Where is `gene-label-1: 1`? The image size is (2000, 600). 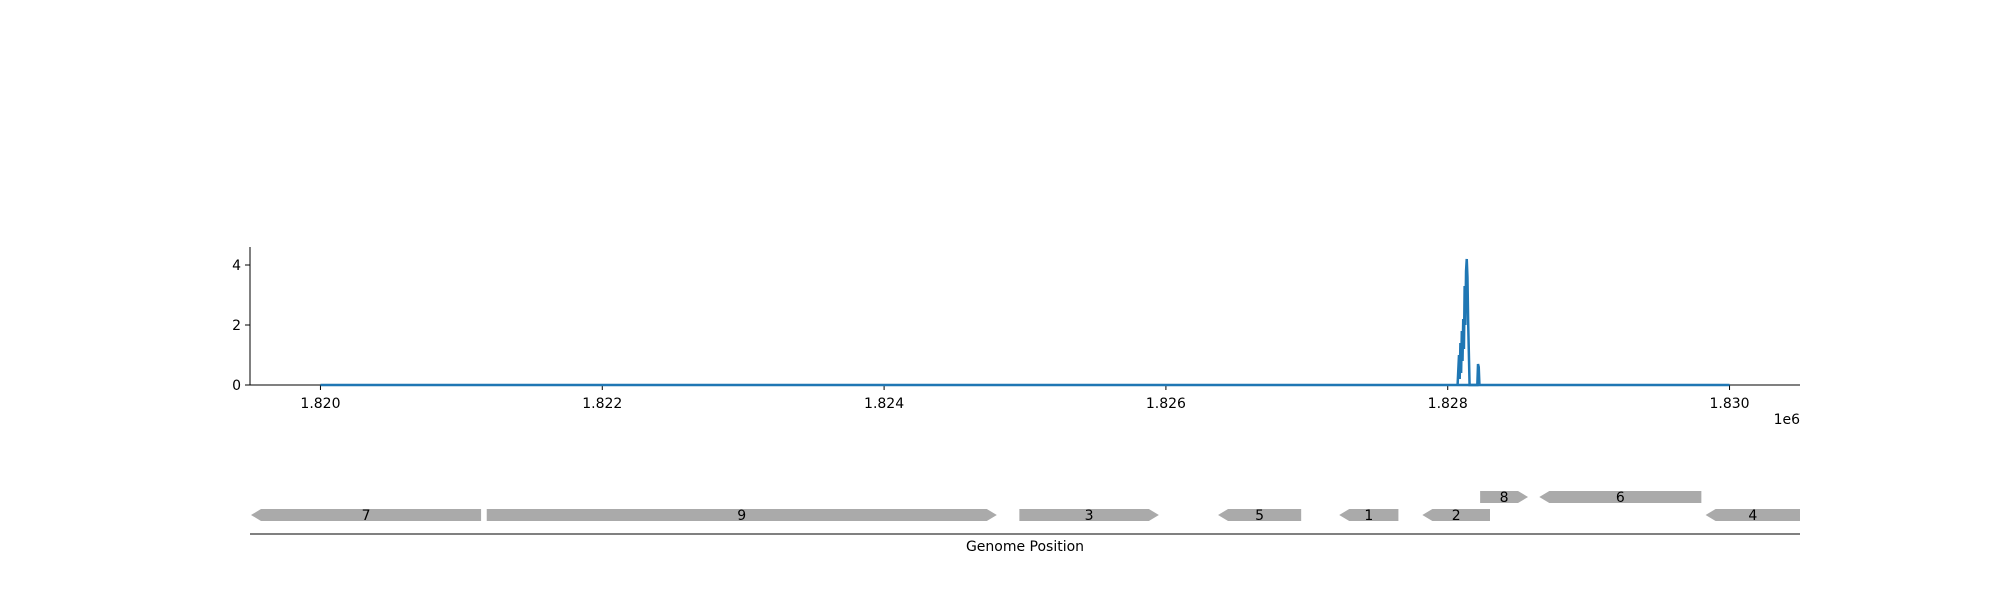 gene-label-1: 1 is located at coordinates (1368, 516).